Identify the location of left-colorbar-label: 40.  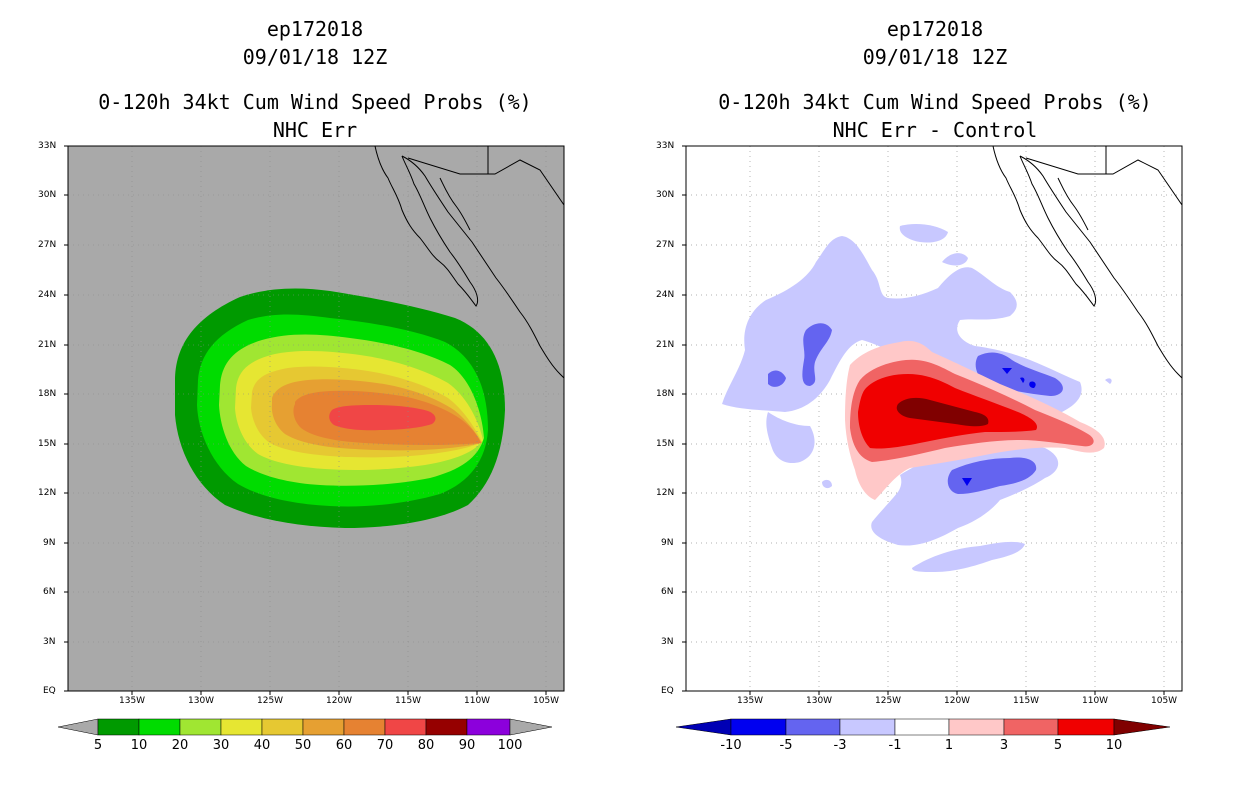
(262, 745).